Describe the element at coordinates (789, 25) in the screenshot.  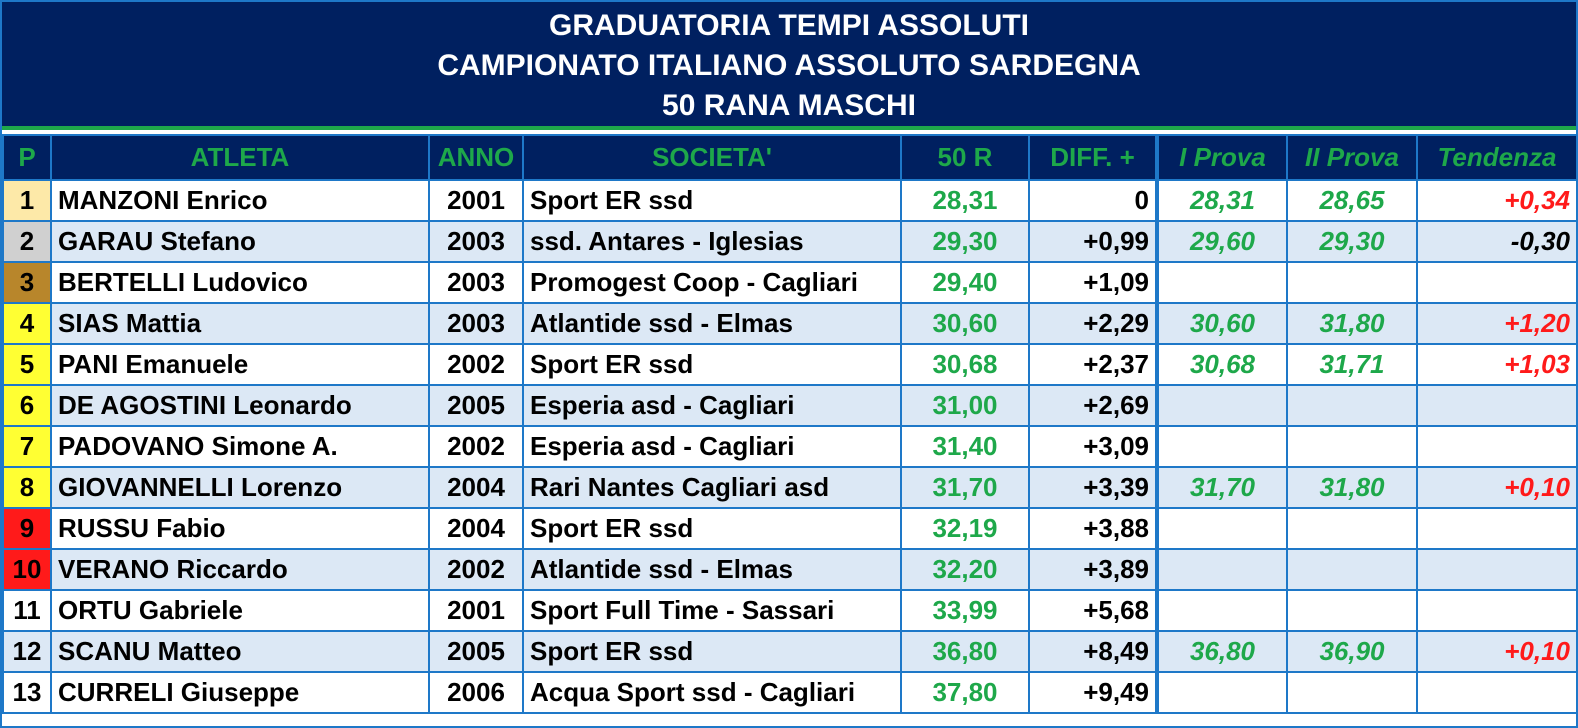
I see `title-line-1: GRADUATORIA TEMPI ASSOLUTI` at that location.